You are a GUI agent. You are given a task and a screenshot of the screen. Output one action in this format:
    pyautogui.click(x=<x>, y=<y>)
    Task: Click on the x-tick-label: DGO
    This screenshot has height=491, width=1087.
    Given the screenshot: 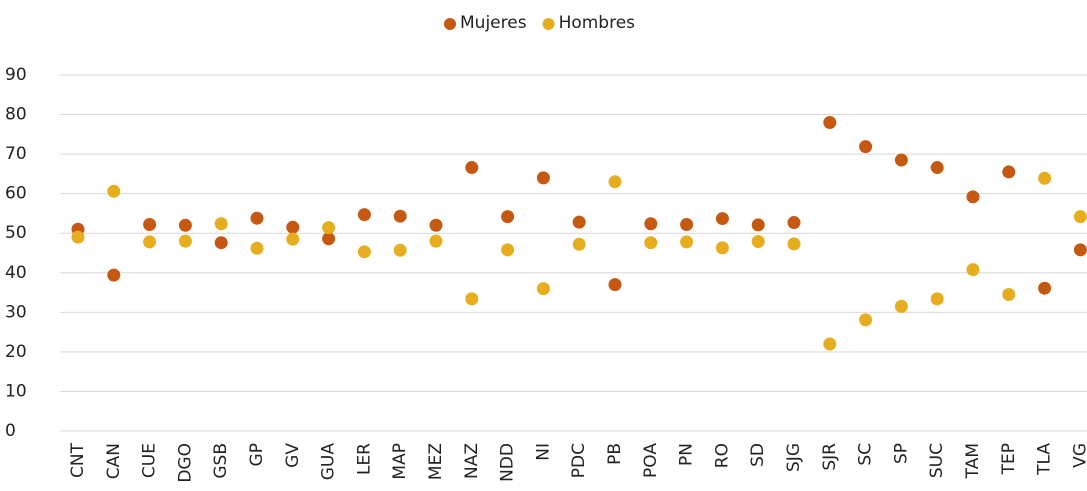 What is the action you would take?
    pyautogui.click(x=185, y=463)
    